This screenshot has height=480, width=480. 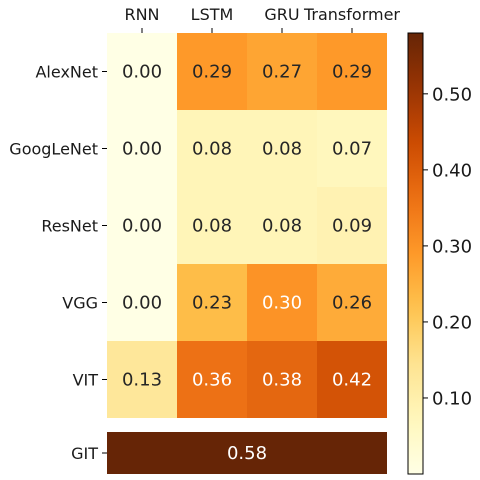 I want to click on row-label: AlexNet, so click(x=66, y=72).